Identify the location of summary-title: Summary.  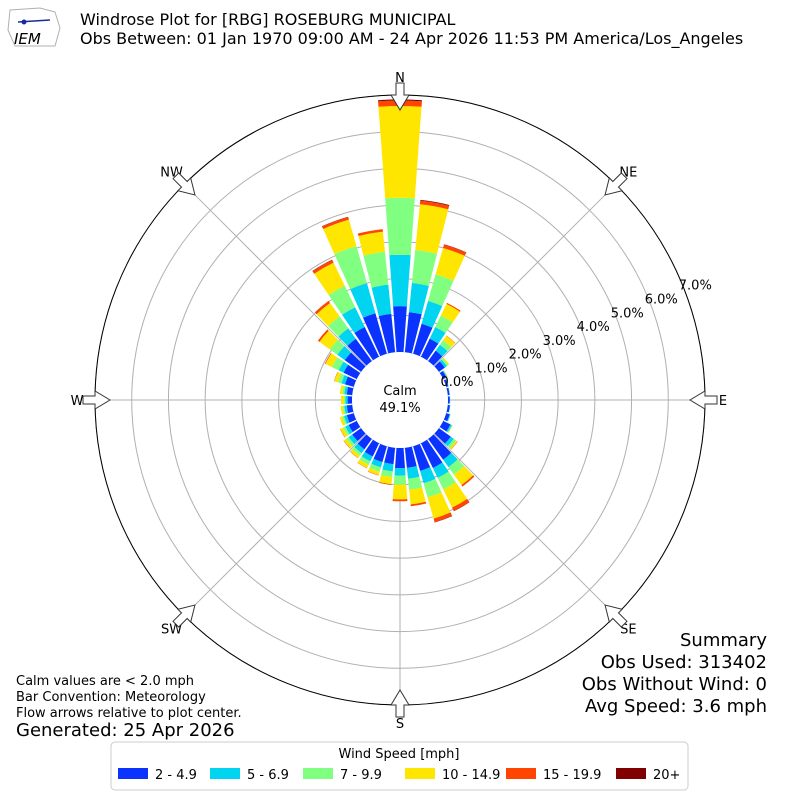
(723, 640).